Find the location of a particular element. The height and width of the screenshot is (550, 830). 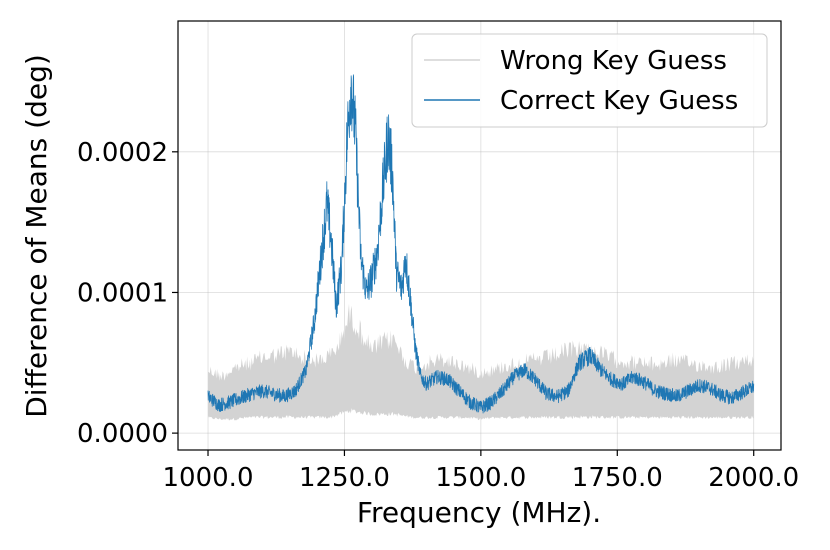

legend-label-correct-key-guess: Correct Key Guess is located at coordinates (619, 101).